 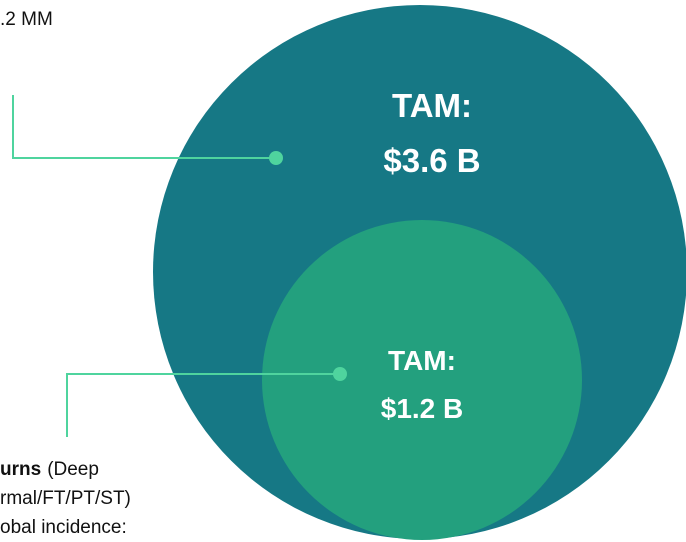 What do you see at coordinates (20, 469) in the screenshot?
I see `bold-text: urns` at bounding box center [20, 469].